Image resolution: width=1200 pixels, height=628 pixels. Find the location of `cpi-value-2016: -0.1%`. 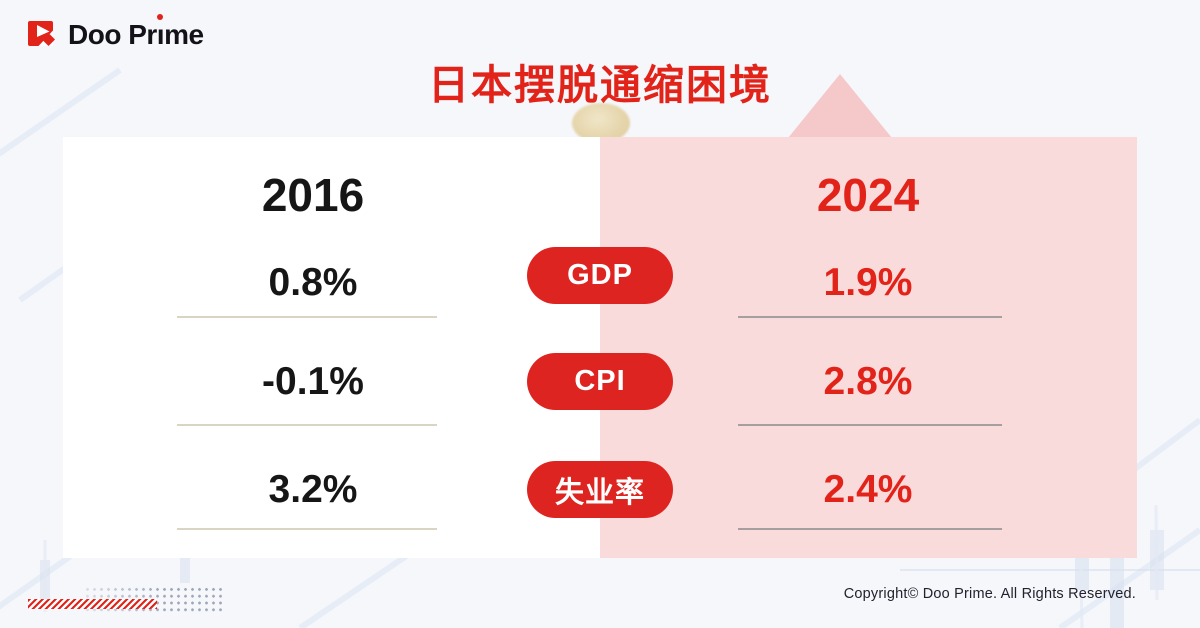

cpi-value-2016: -0.1% is located at coordinates (313, 381).